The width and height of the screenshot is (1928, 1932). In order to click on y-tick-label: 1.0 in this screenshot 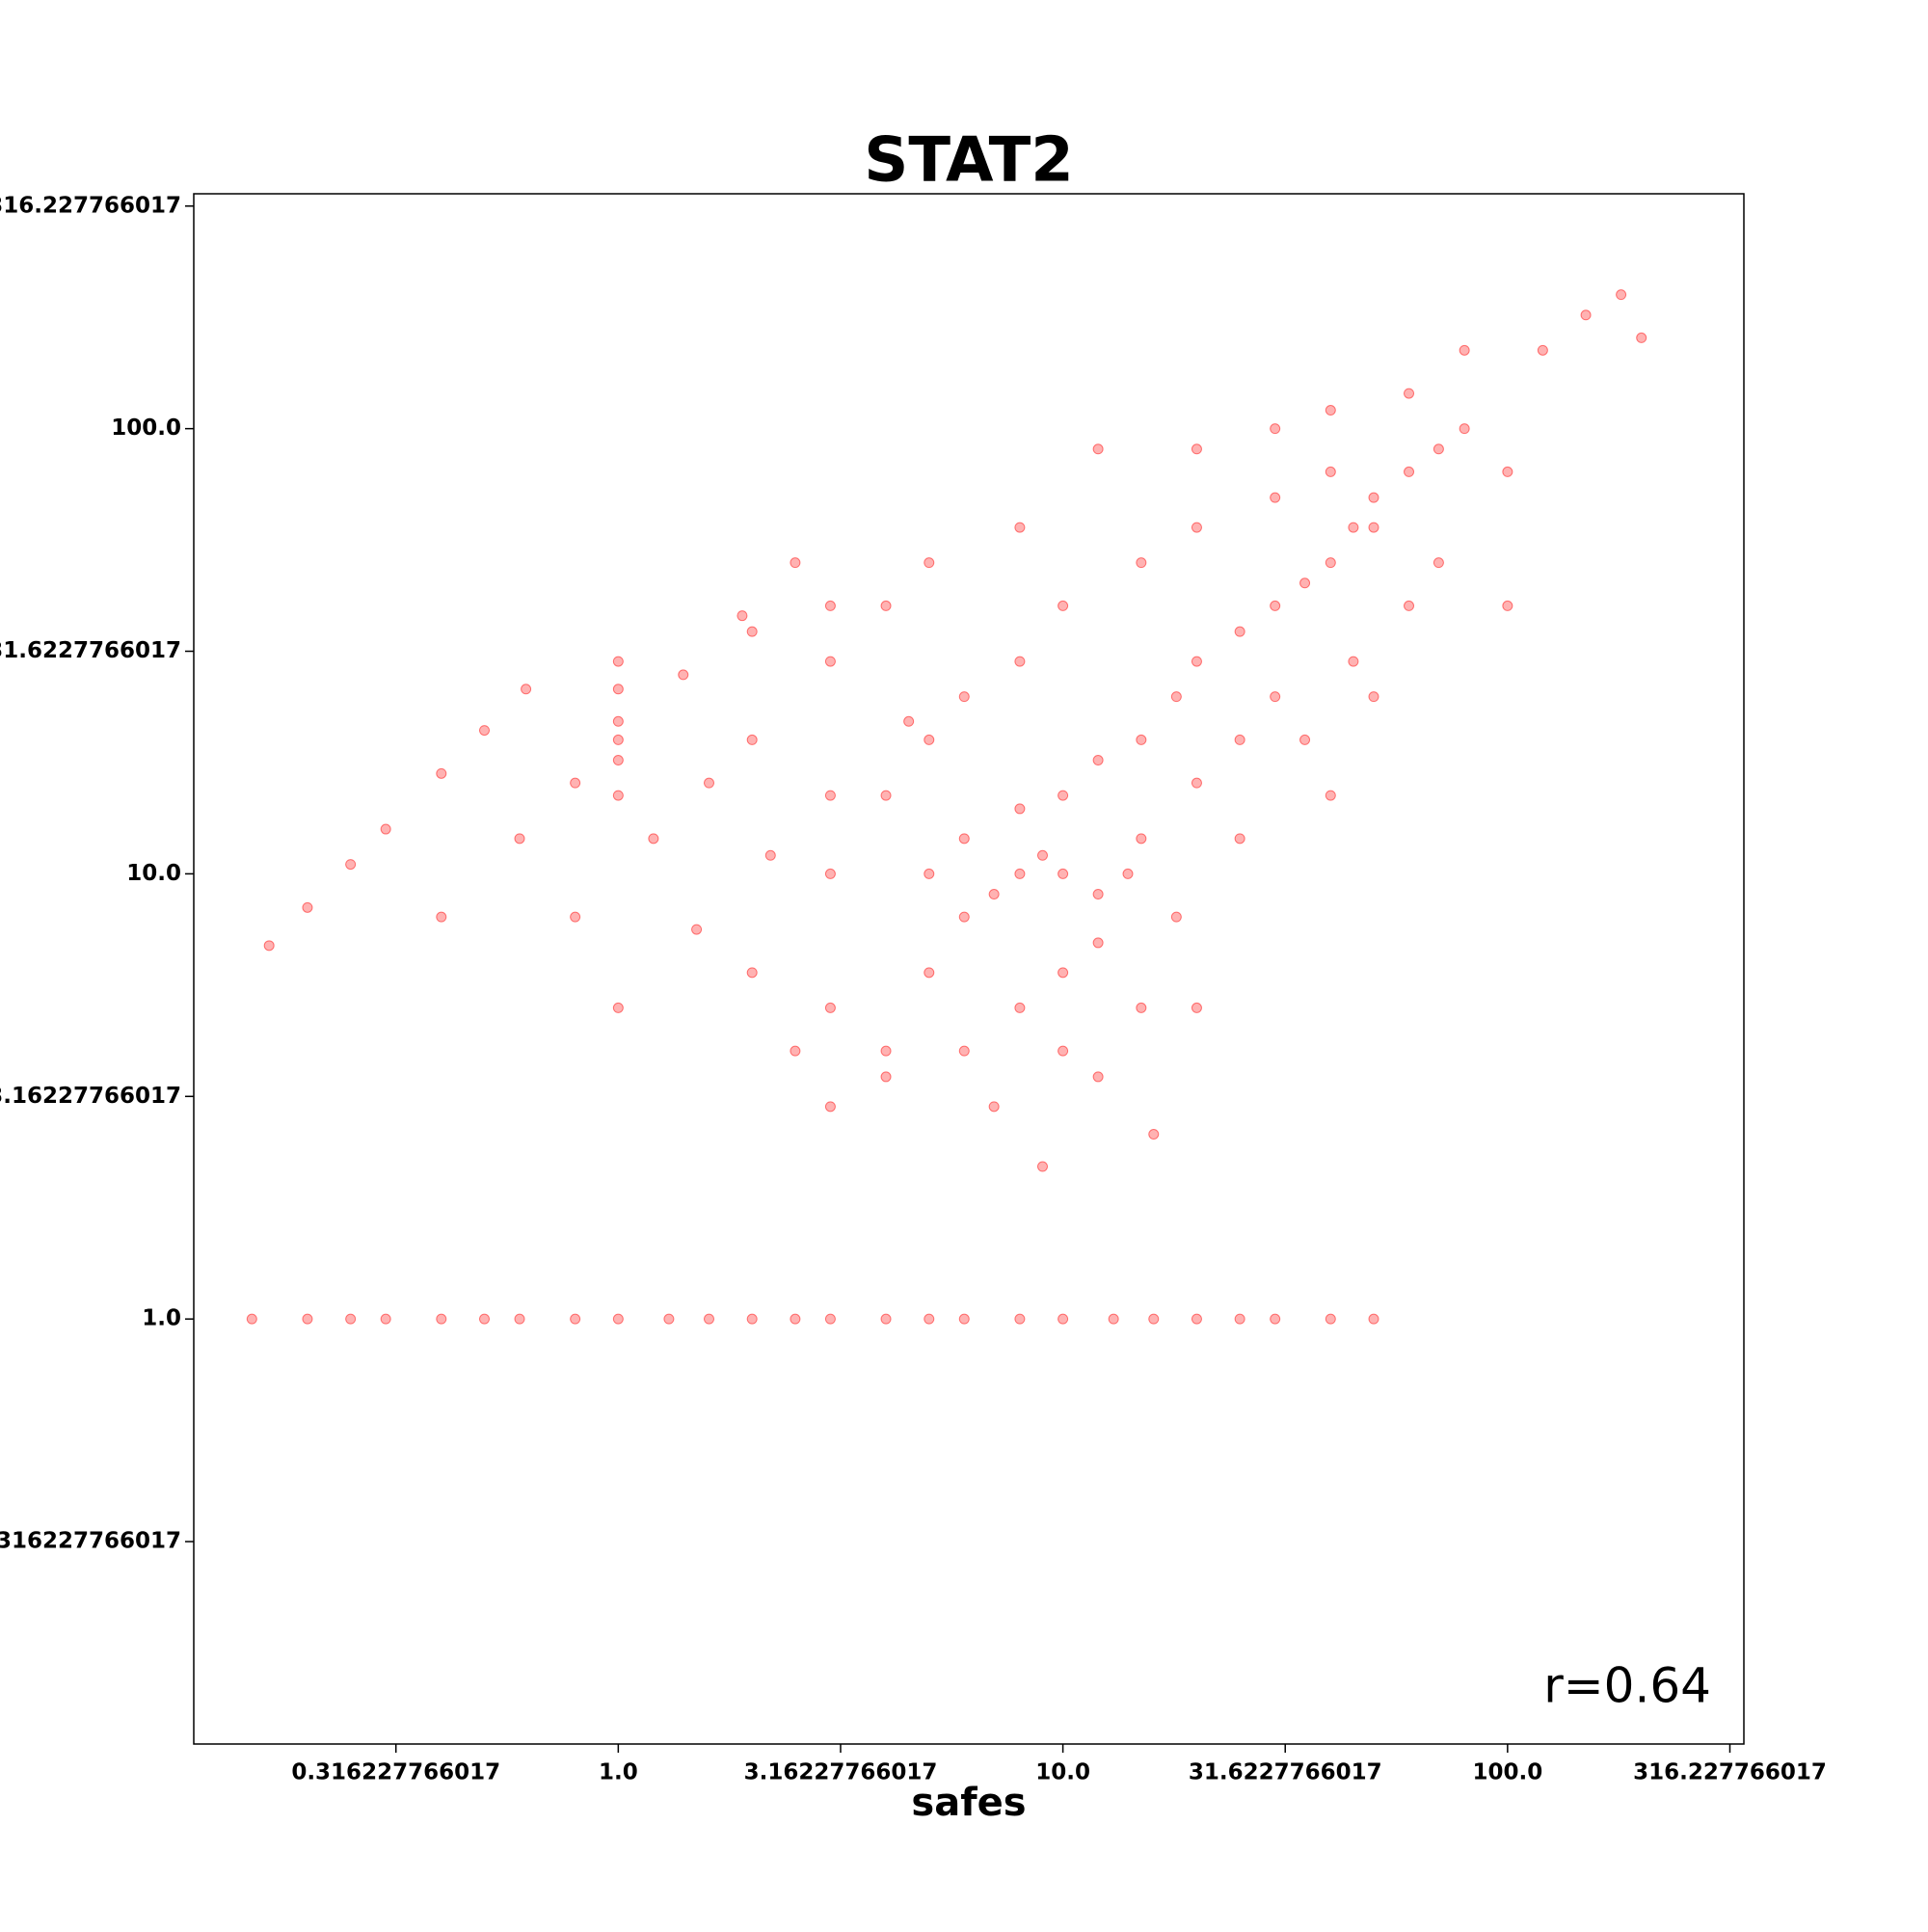, I will do `click(162, 1318)`.